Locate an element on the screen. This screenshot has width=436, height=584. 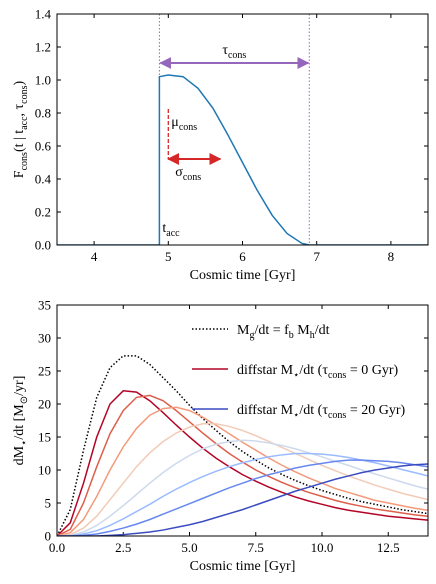
mu-label: μcons is located at coordinates (184, 124).